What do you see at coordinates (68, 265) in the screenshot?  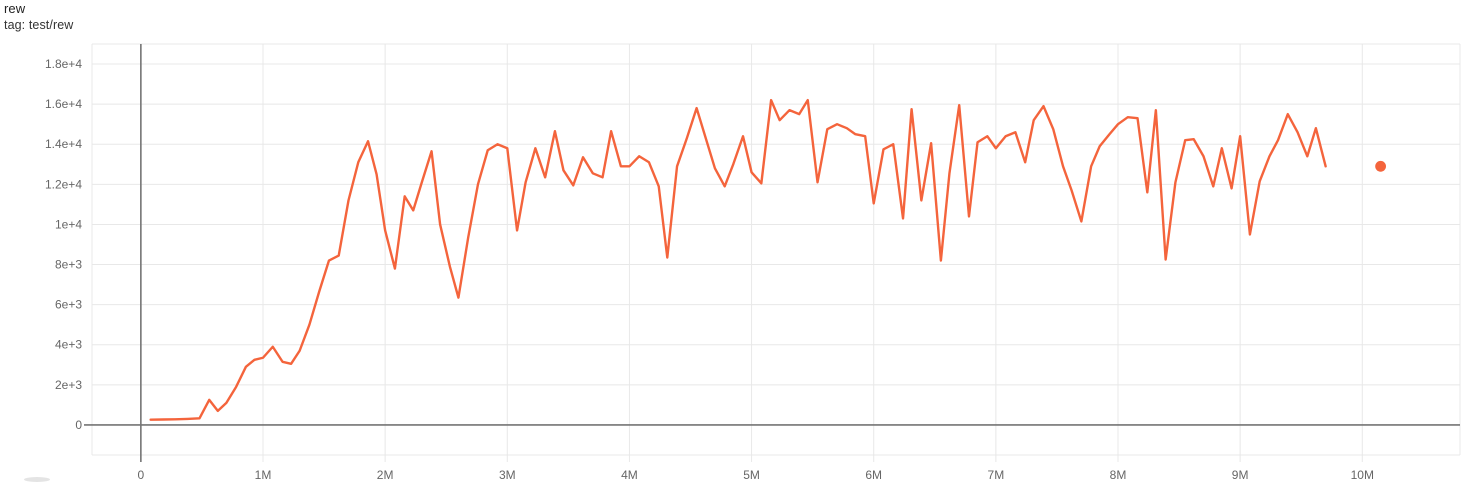 I see `y-tick-label: 8e+3` at bounding box center [68, 265].